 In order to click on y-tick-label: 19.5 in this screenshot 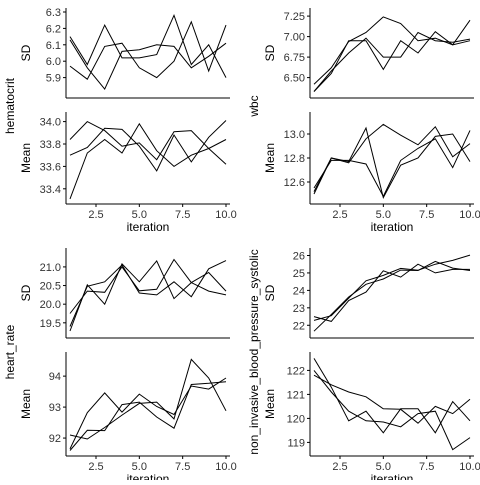, I will do `click(50, 324)`.